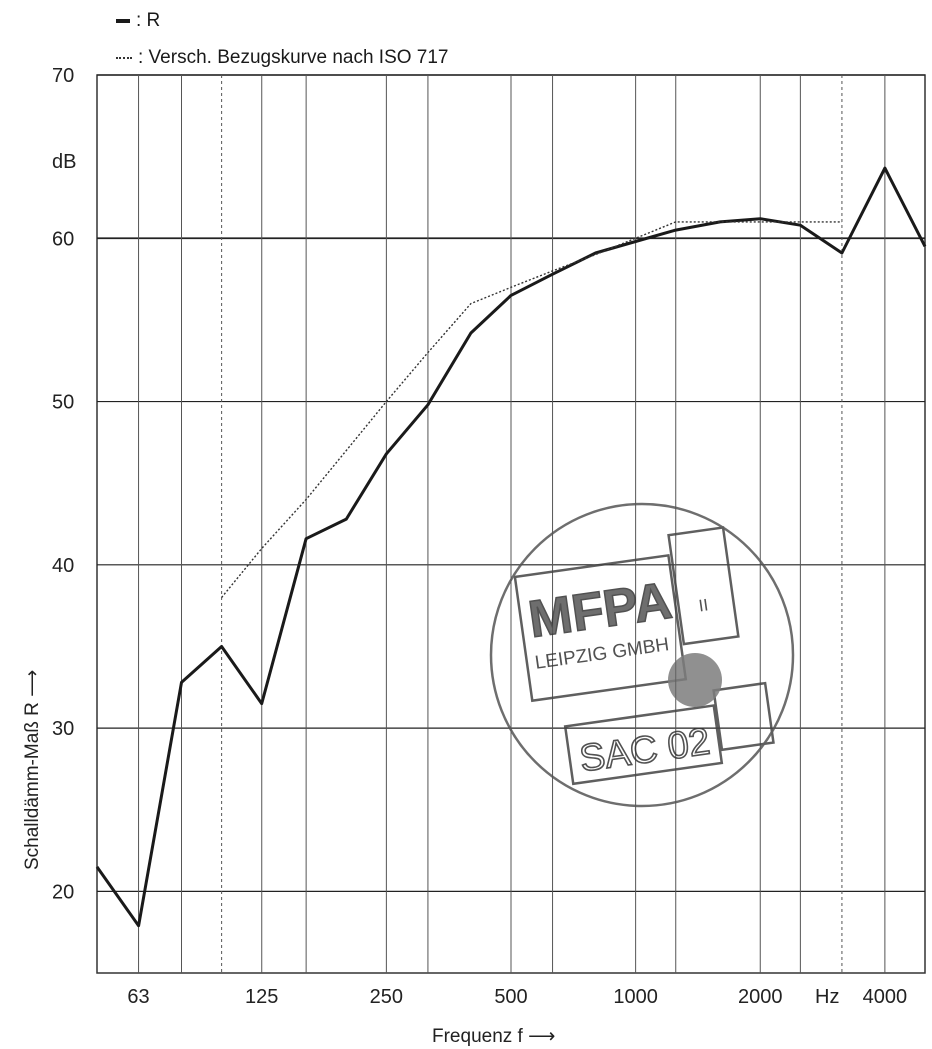  Describe the element at coordinates (386, 997) in the screenshot. I see `x-tick-label: 250` at that location.